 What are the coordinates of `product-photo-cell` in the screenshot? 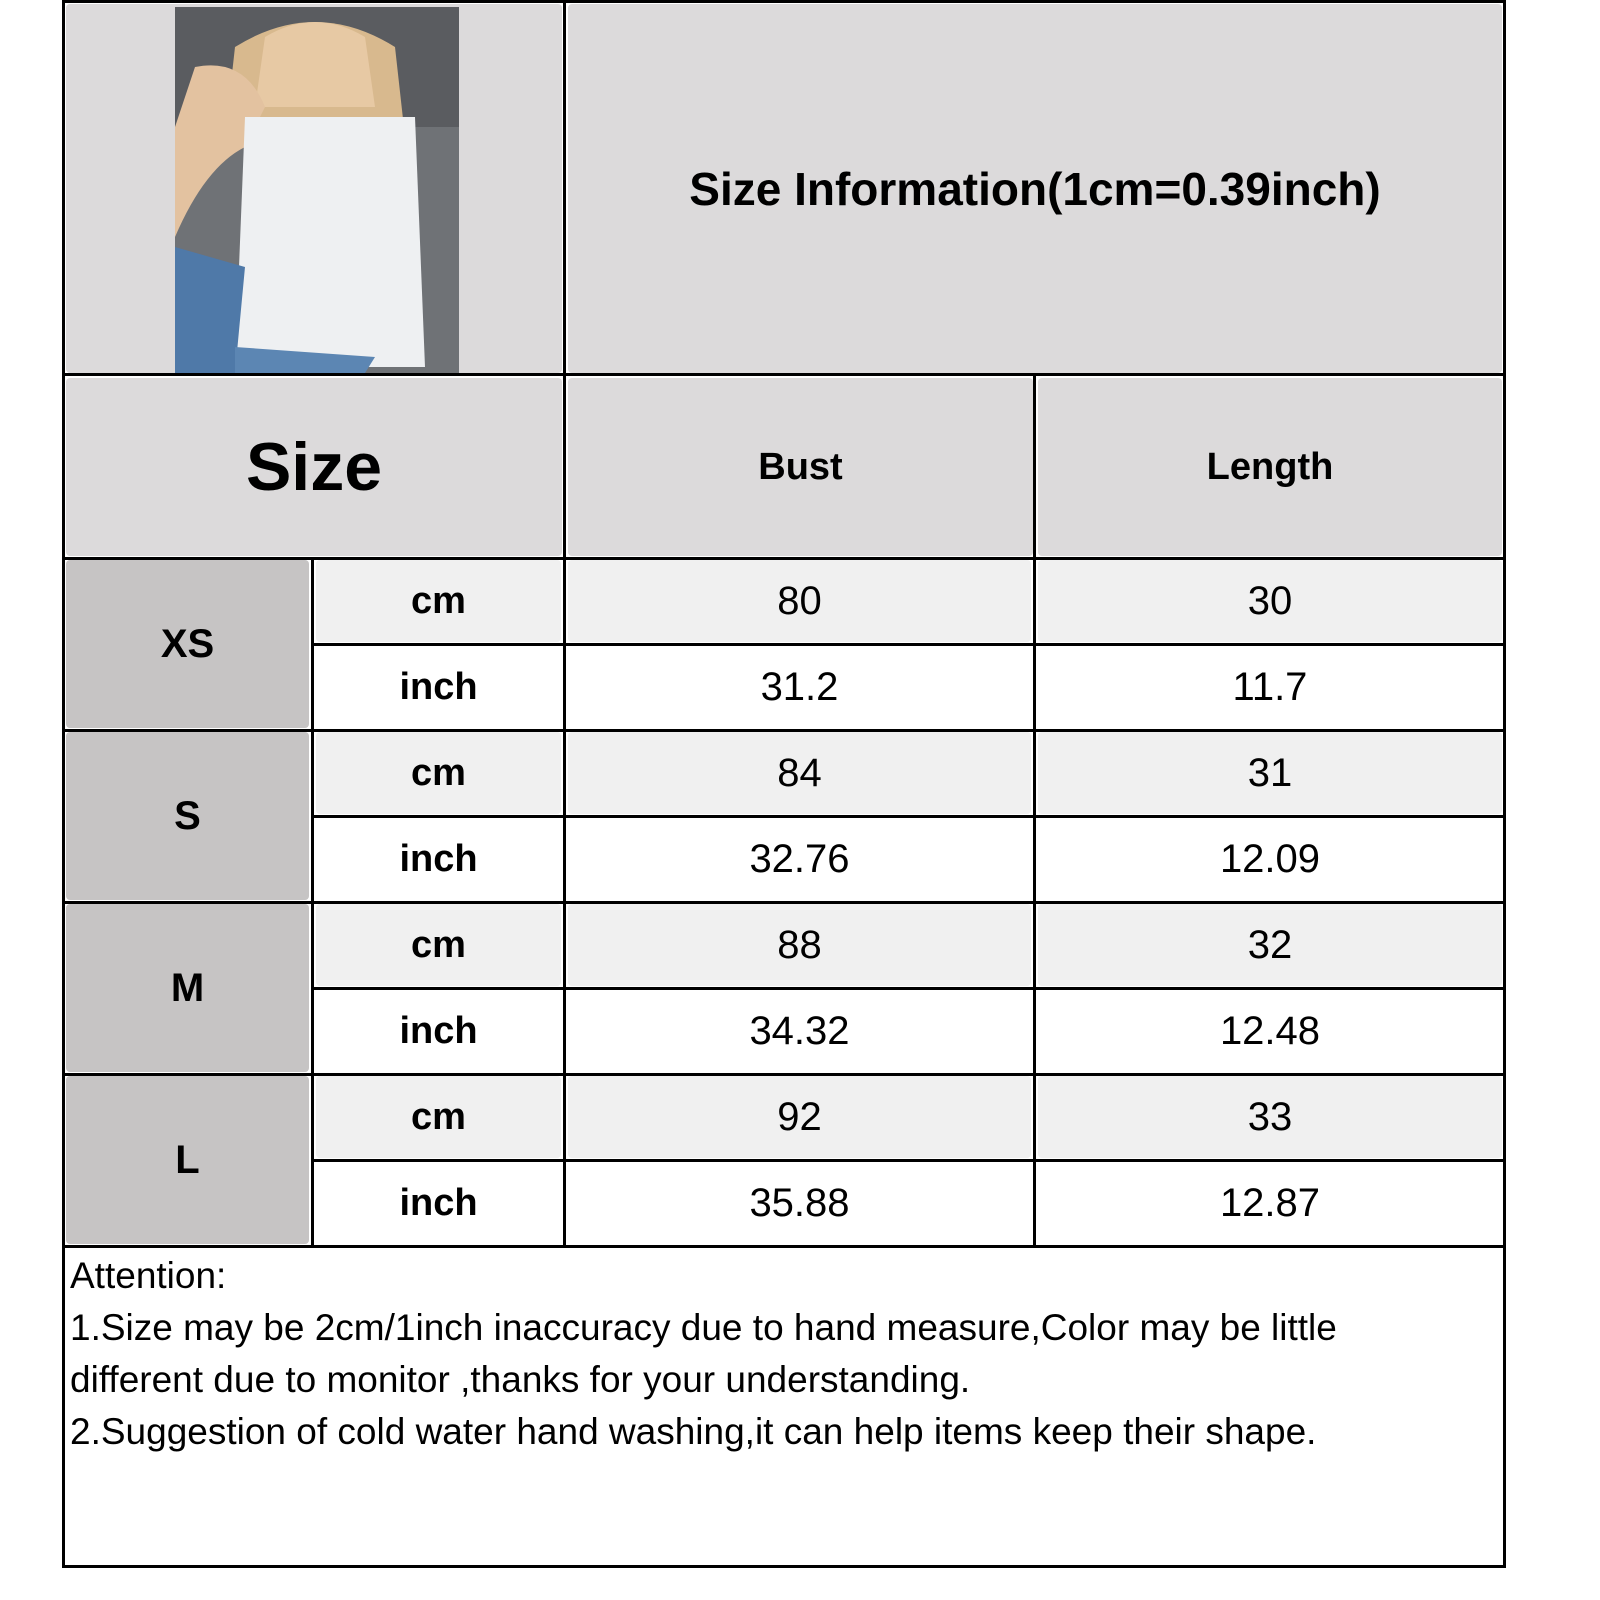 It's located at (314, 188).